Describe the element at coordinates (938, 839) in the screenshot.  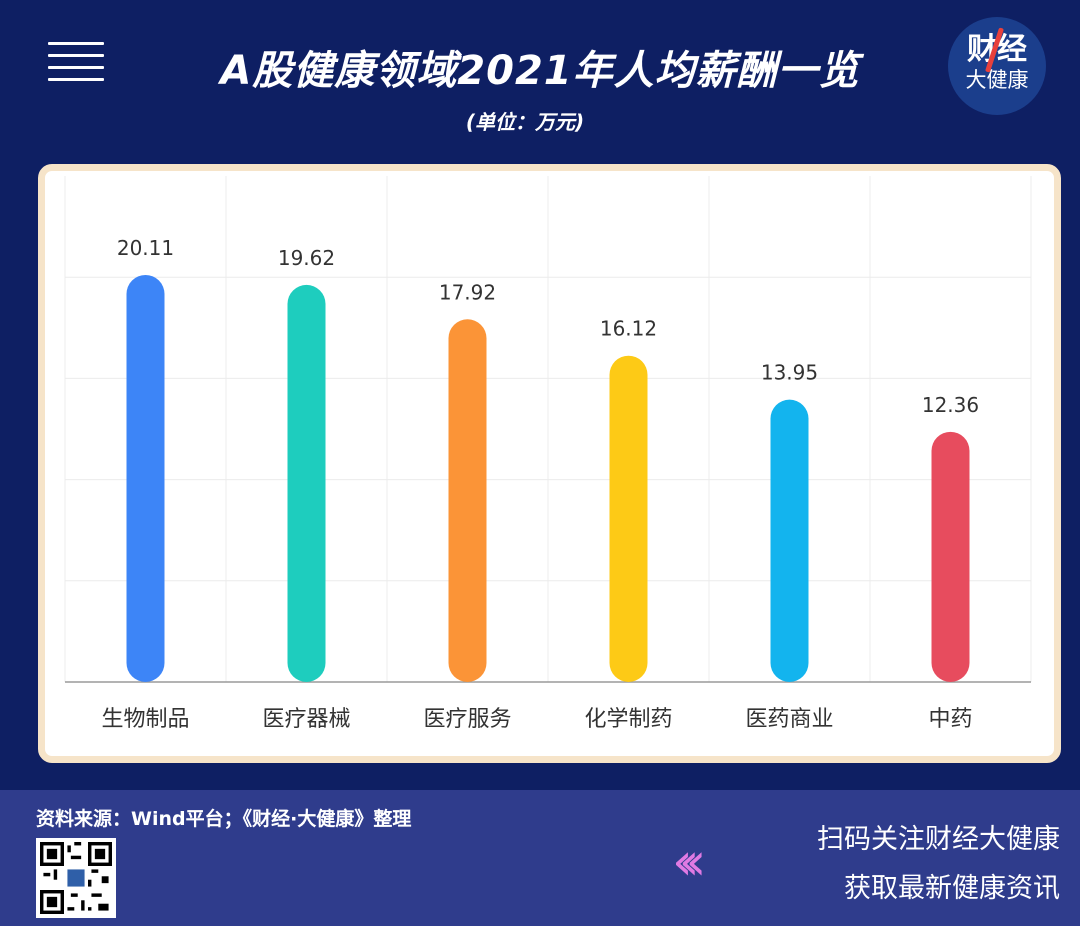
I see `cta-line1: 扫码关注财经大健康` at that location.